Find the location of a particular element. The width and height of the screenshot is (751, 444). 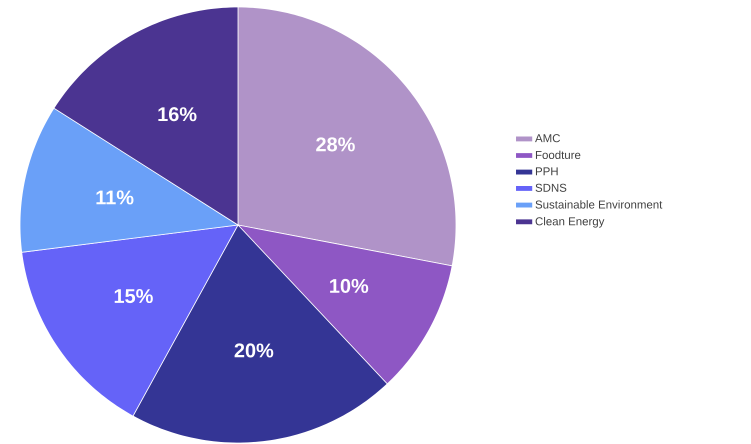

data-label: 11% is located at coordinates (115, 197).